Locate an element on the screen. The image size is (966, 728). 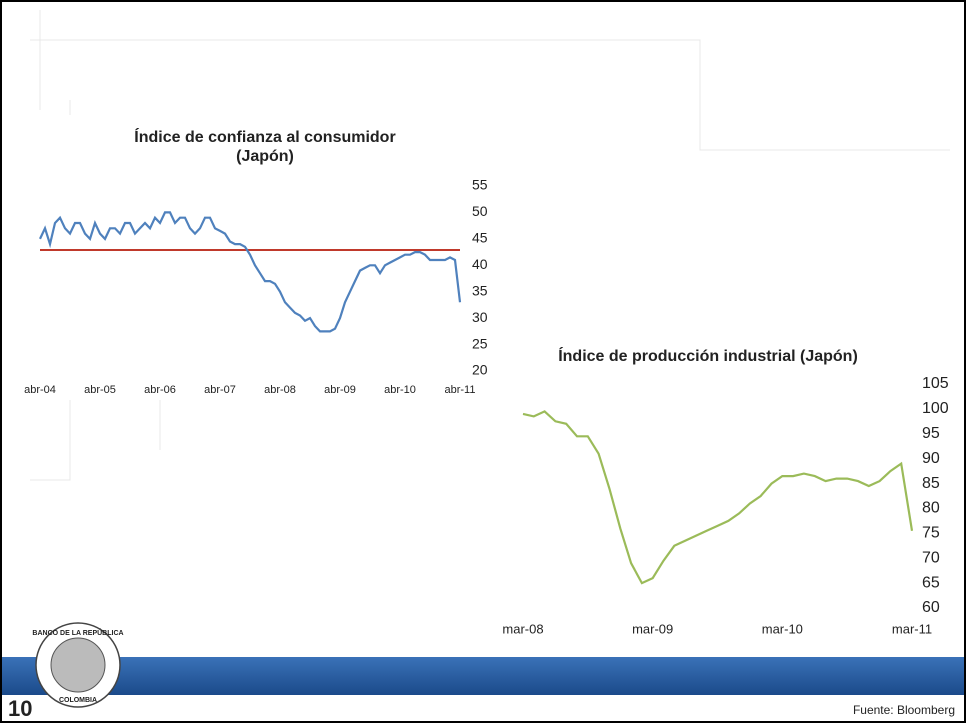
y-tick-label: 60 is located at coordinates (931, 607).